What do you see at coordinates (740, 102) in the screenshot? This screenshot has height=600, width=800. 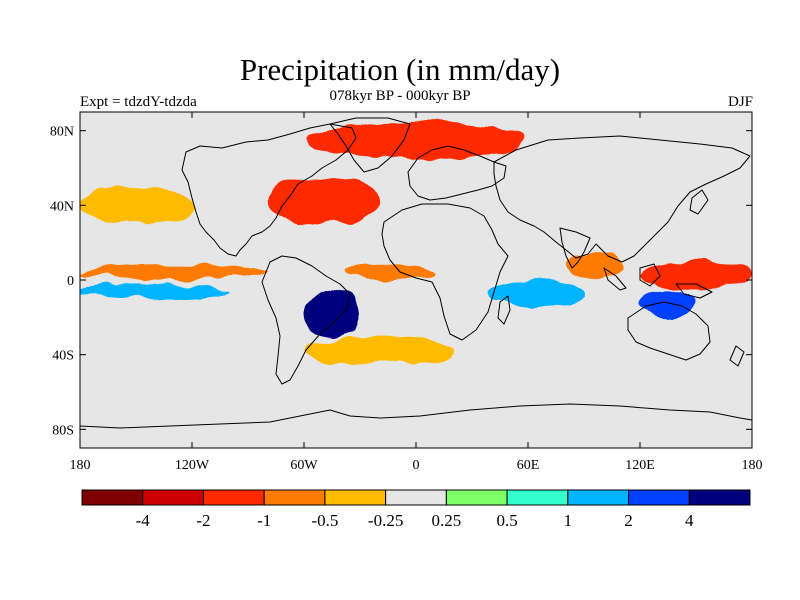 I see `season-label: DJF` at bounding box center [740, 102].